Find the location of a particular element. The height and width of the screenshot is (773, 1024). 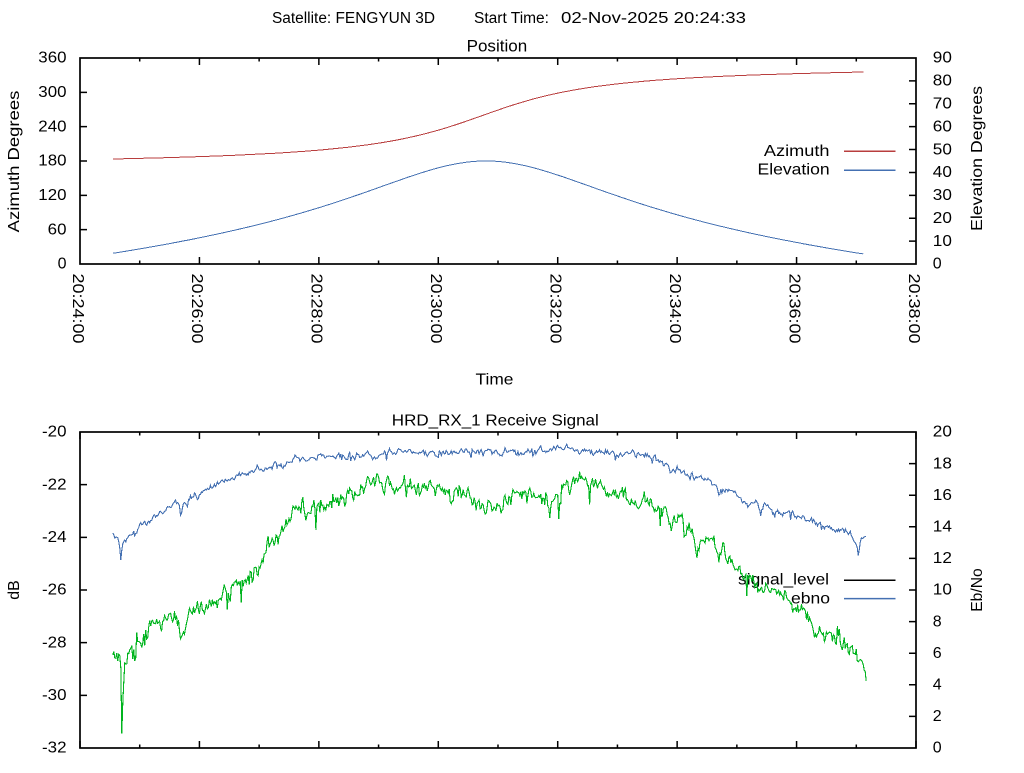

svg-text: Satellite: FENGYUN 3D is located at coordinates (353, 18).